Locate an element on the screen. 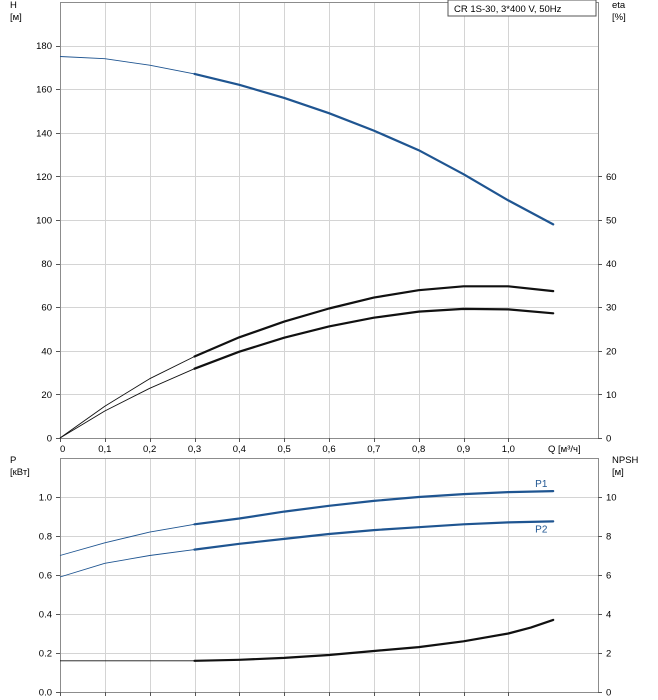 Image resolution: width=658 pixels, height=700 pixels. left-axis-tick-label: 0.0 is located at coordinates (45, 693).